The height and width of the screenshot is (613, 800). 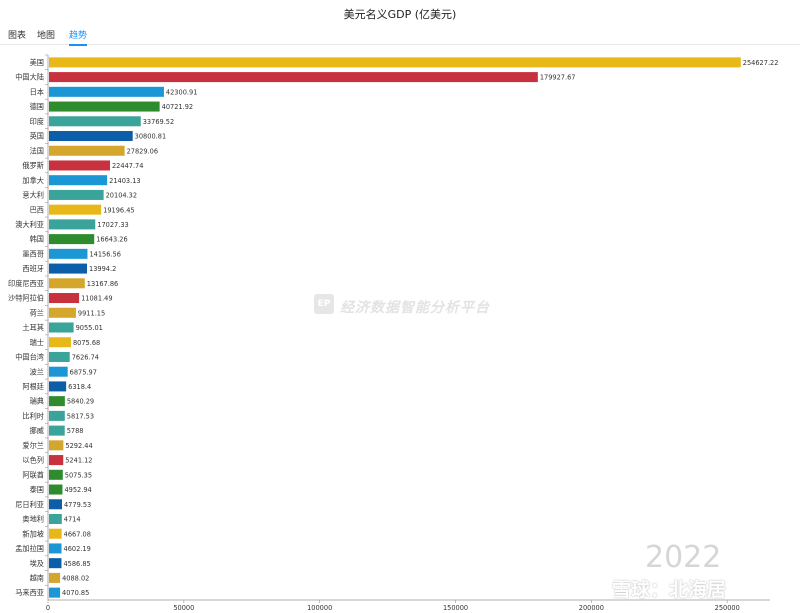 I want to click on category-label: 法国, so click(x=37, y=150).